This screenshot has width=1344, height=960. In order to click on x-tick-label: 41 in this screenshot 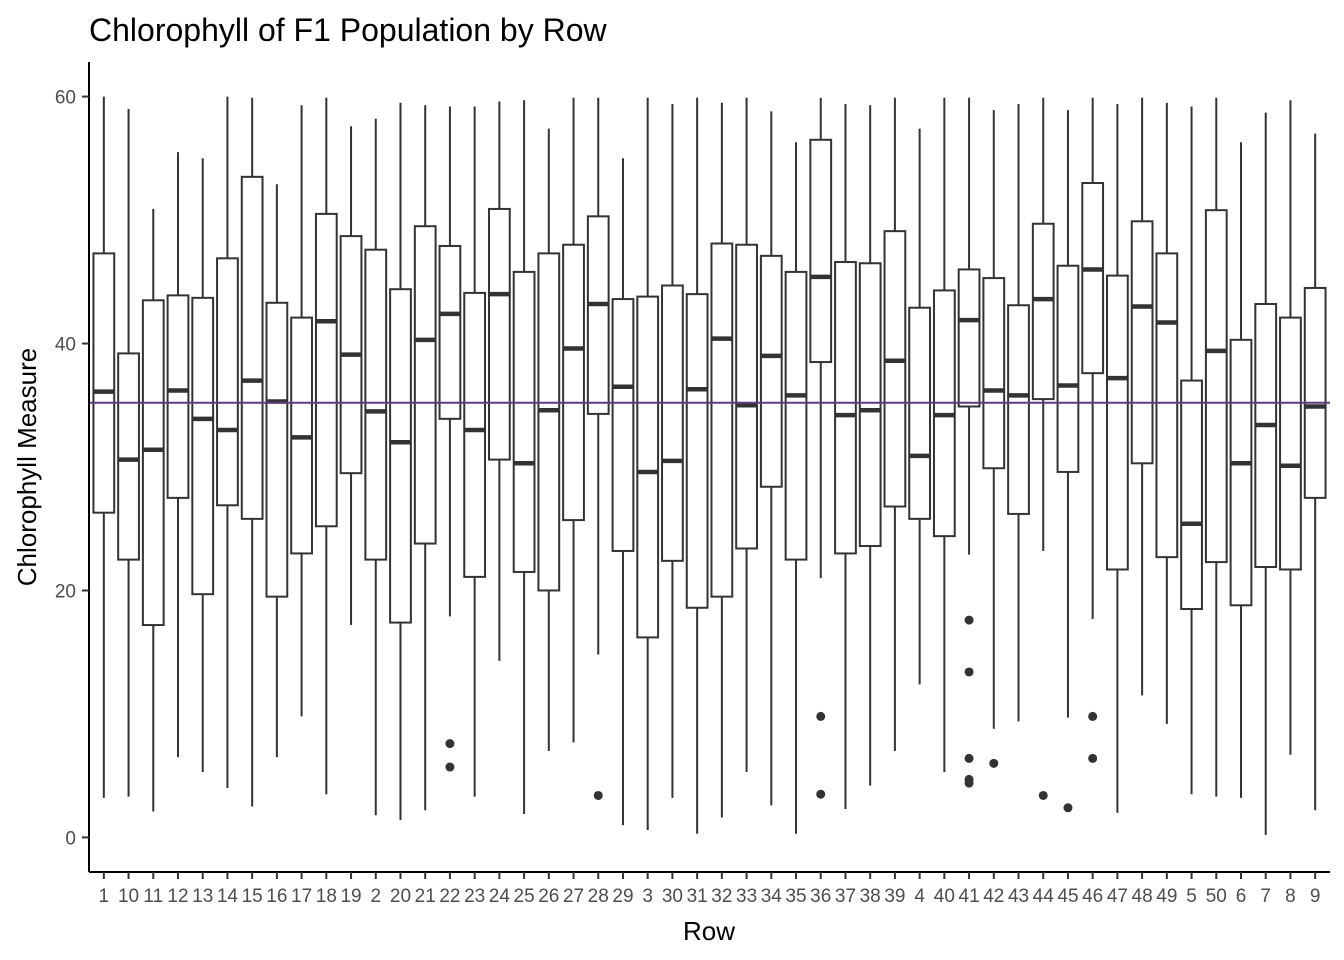, I will do `click(969, 896)`.